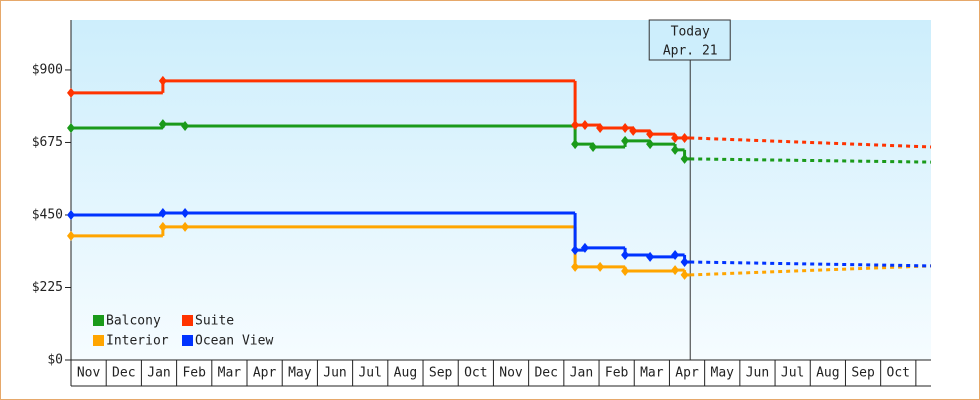 This screenshot has height=400, width=980. Describe the element at coordinates (690, 32) in the screenshot. I see `today-label: Today` at that location.